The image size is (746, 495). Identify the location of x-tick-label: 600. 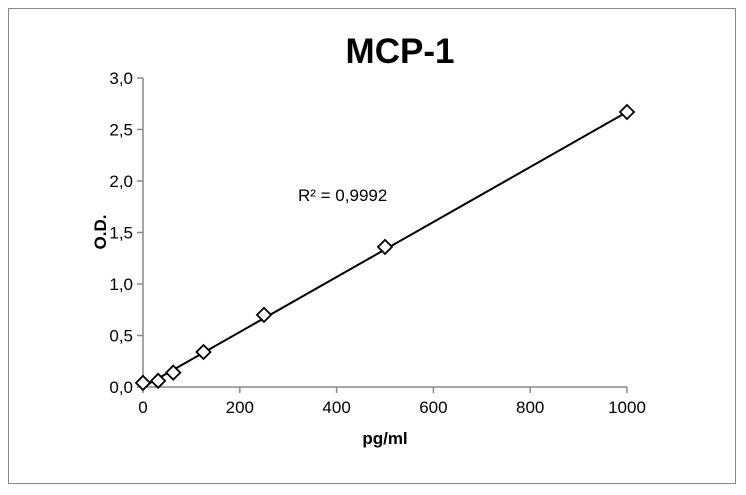
(433, 407).